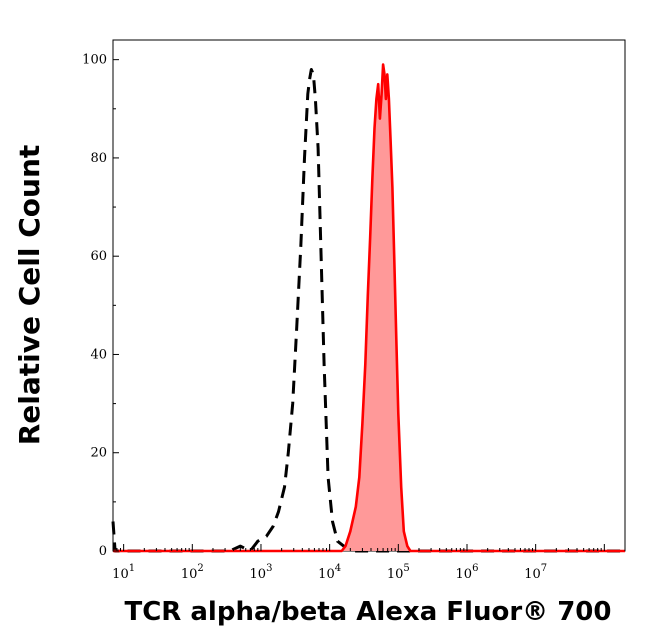 This screenshot has width=646, height=641. Describe the element at coordinates (98, 453) in the screenshot. I see `y-tick-label: 20` at that location.